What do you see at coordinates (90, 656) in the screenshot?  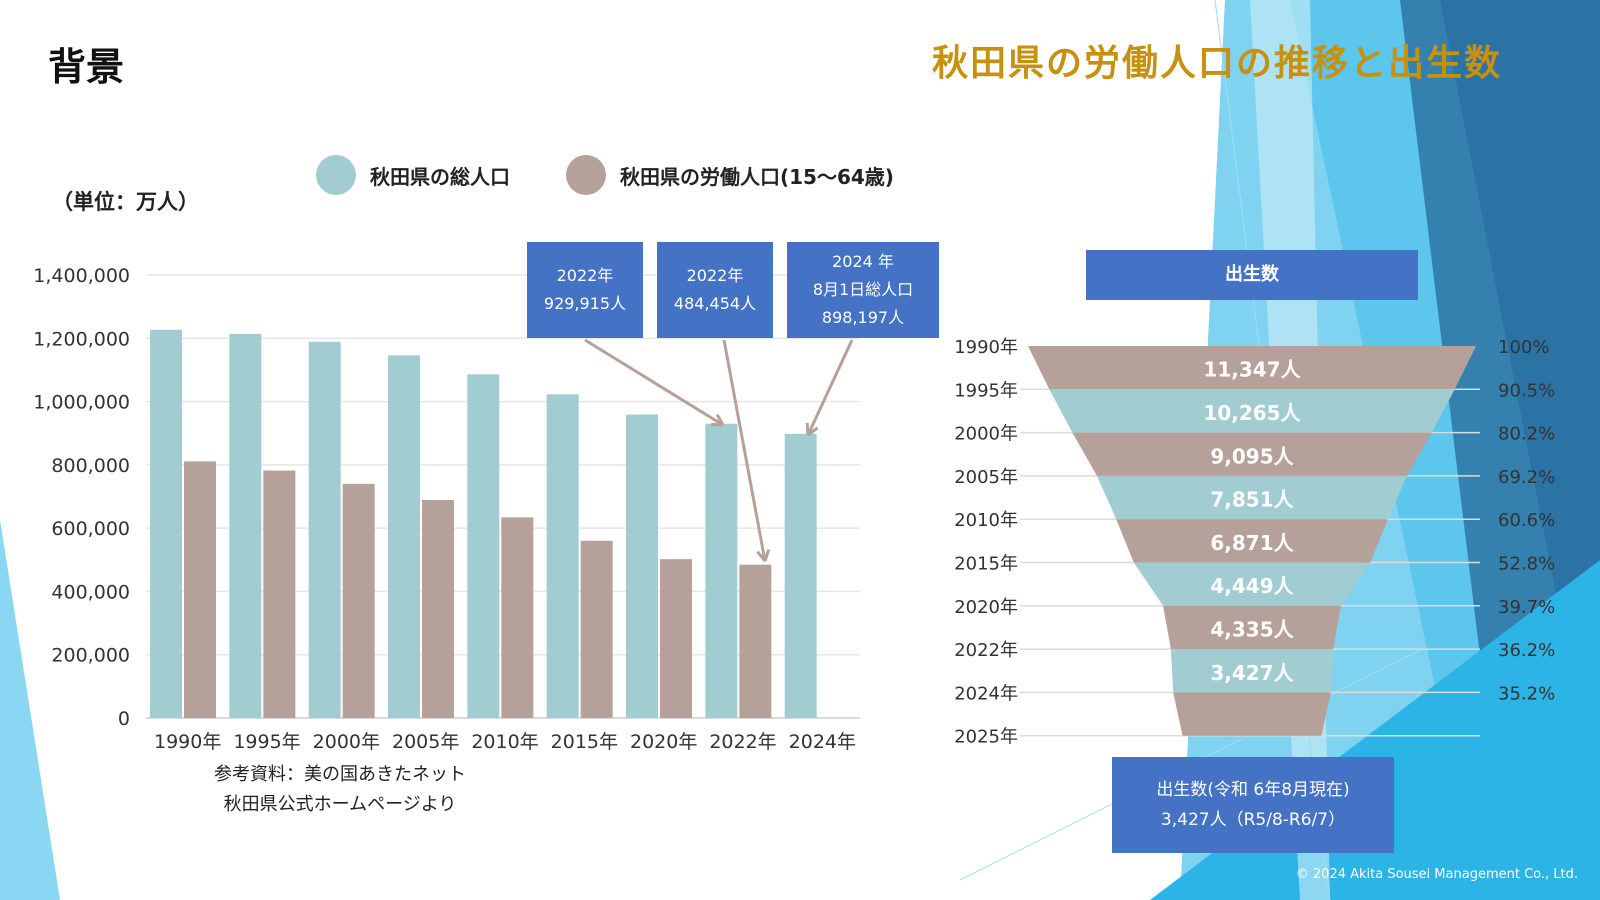 I see `y-tick-label: 200,000` at bounding box center [90, 656].